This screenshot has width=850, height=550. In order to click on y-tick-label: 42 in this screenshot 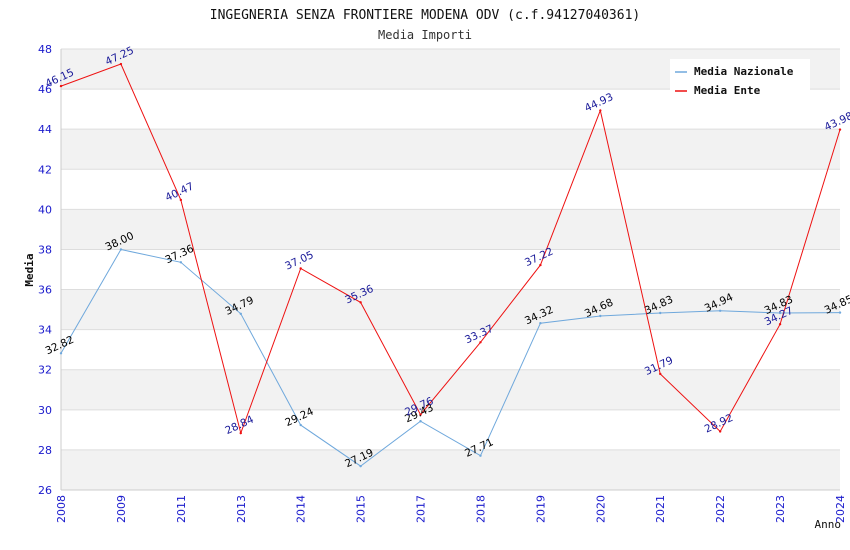, I will do `click(45, 169)`.